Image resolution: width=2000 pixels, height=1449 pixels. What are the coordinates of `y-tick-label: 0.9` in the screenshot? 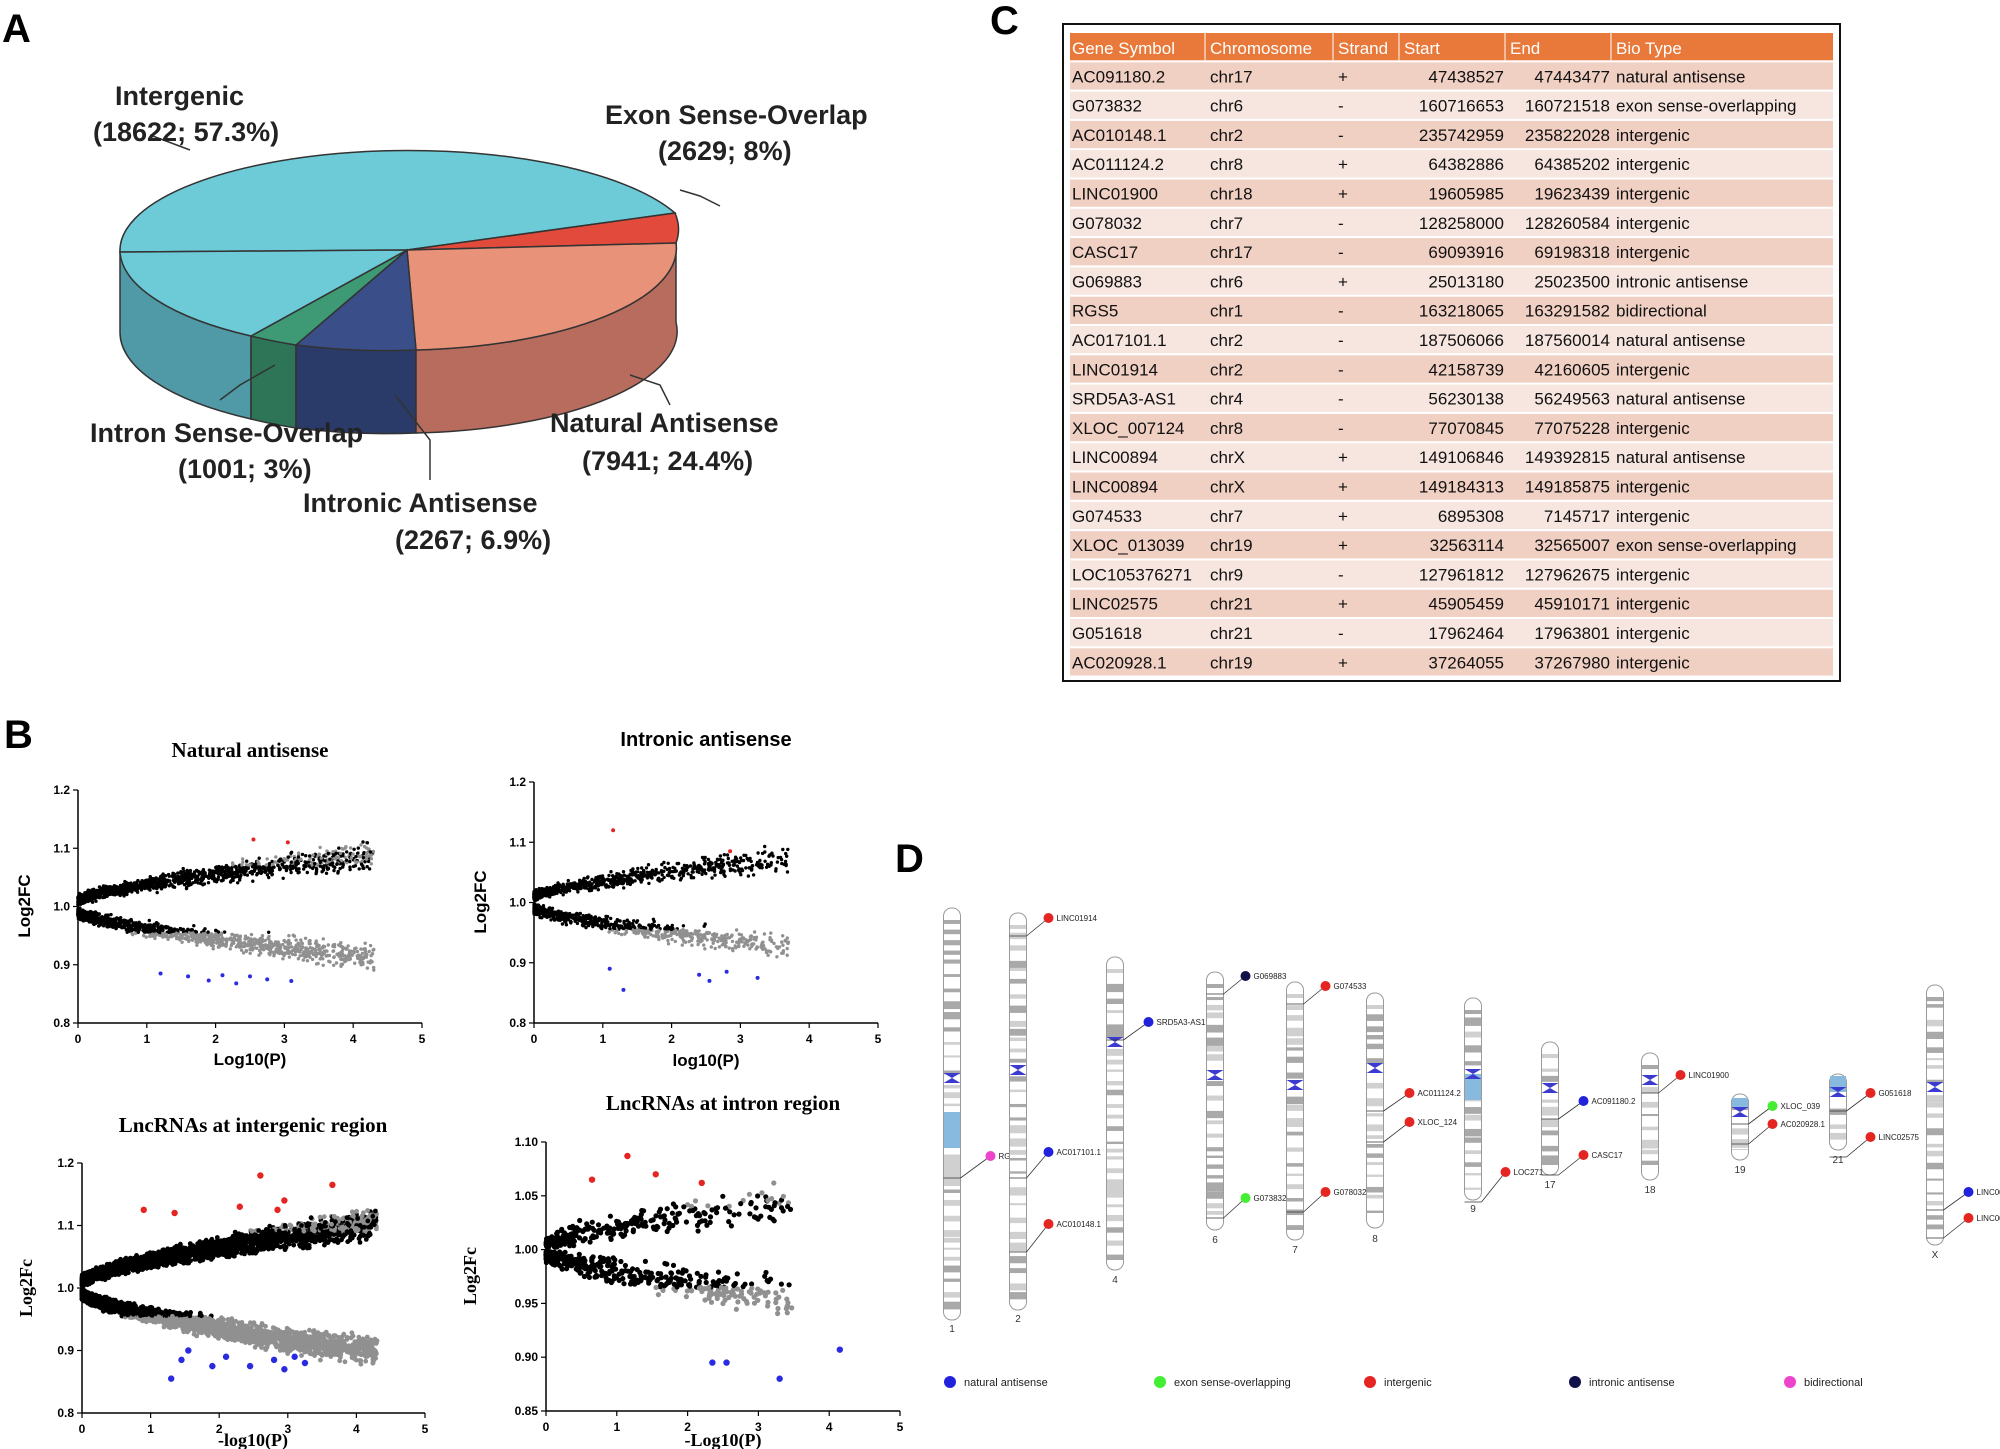 It's located at (61, 965).